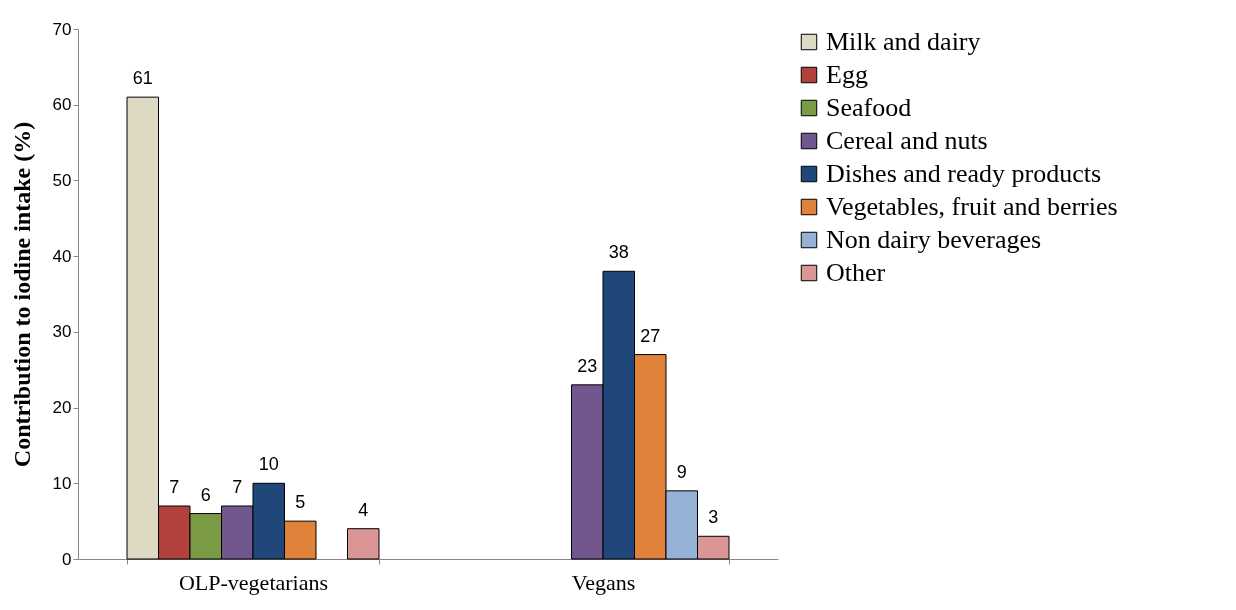 The image size is (1236, 610). What do you see at coordinates (300, 502) in the screenshot?
I see `data-label: 5` at bounding box center [300, 502].